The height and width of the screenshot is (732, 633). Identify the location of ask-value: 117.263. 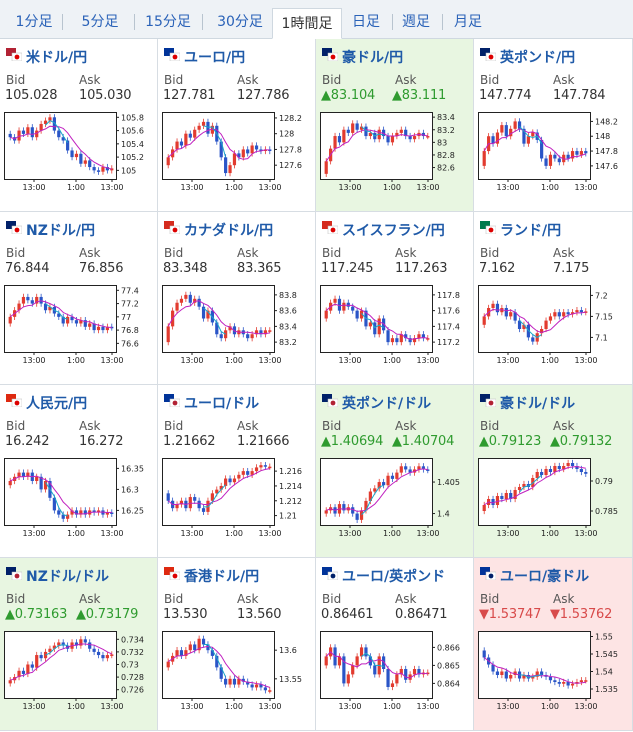
(421, 268).